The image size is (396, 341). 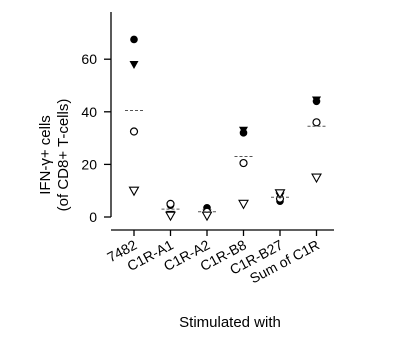 What do you see at coordinates (89, 59) in the screenshot?
I see `y-tick-label: 60` at bounding box center [89, 59].